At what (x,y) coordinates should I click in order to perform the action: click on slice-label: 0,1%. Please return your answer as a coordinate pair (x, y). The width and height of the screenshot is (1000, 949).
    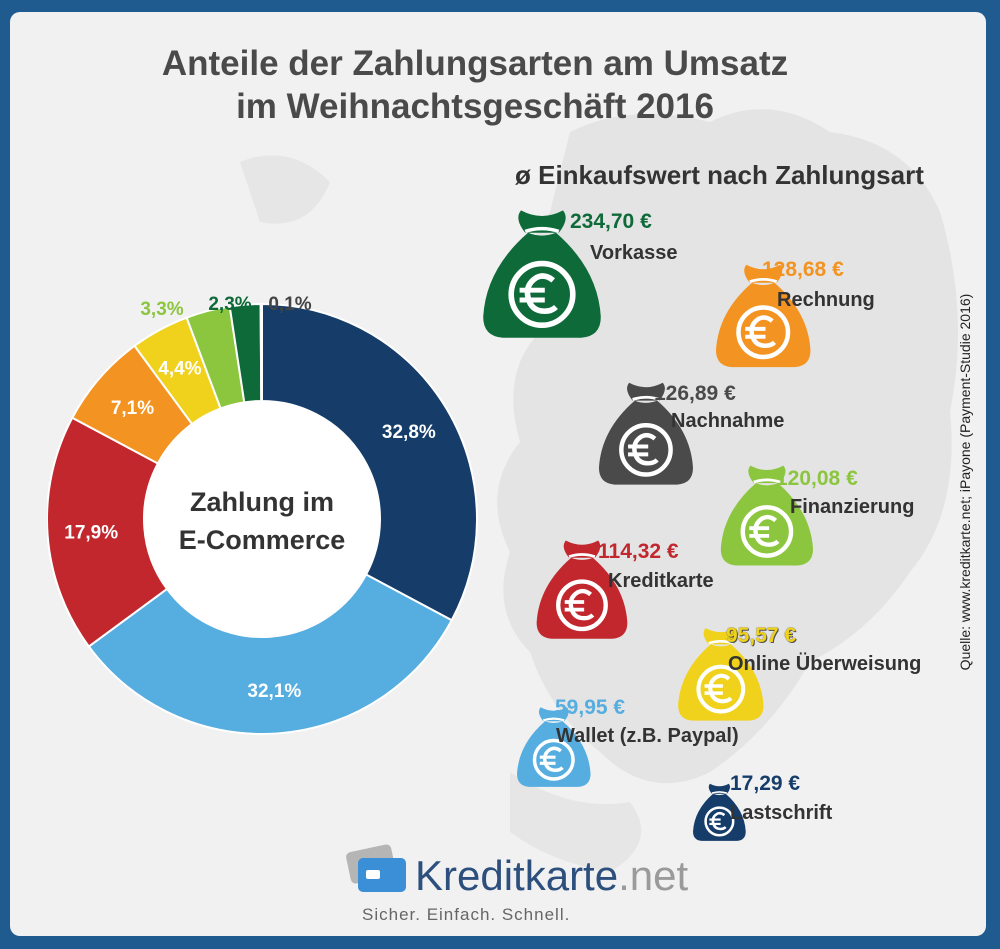
    Looking at the image, I should click on (289, 304).